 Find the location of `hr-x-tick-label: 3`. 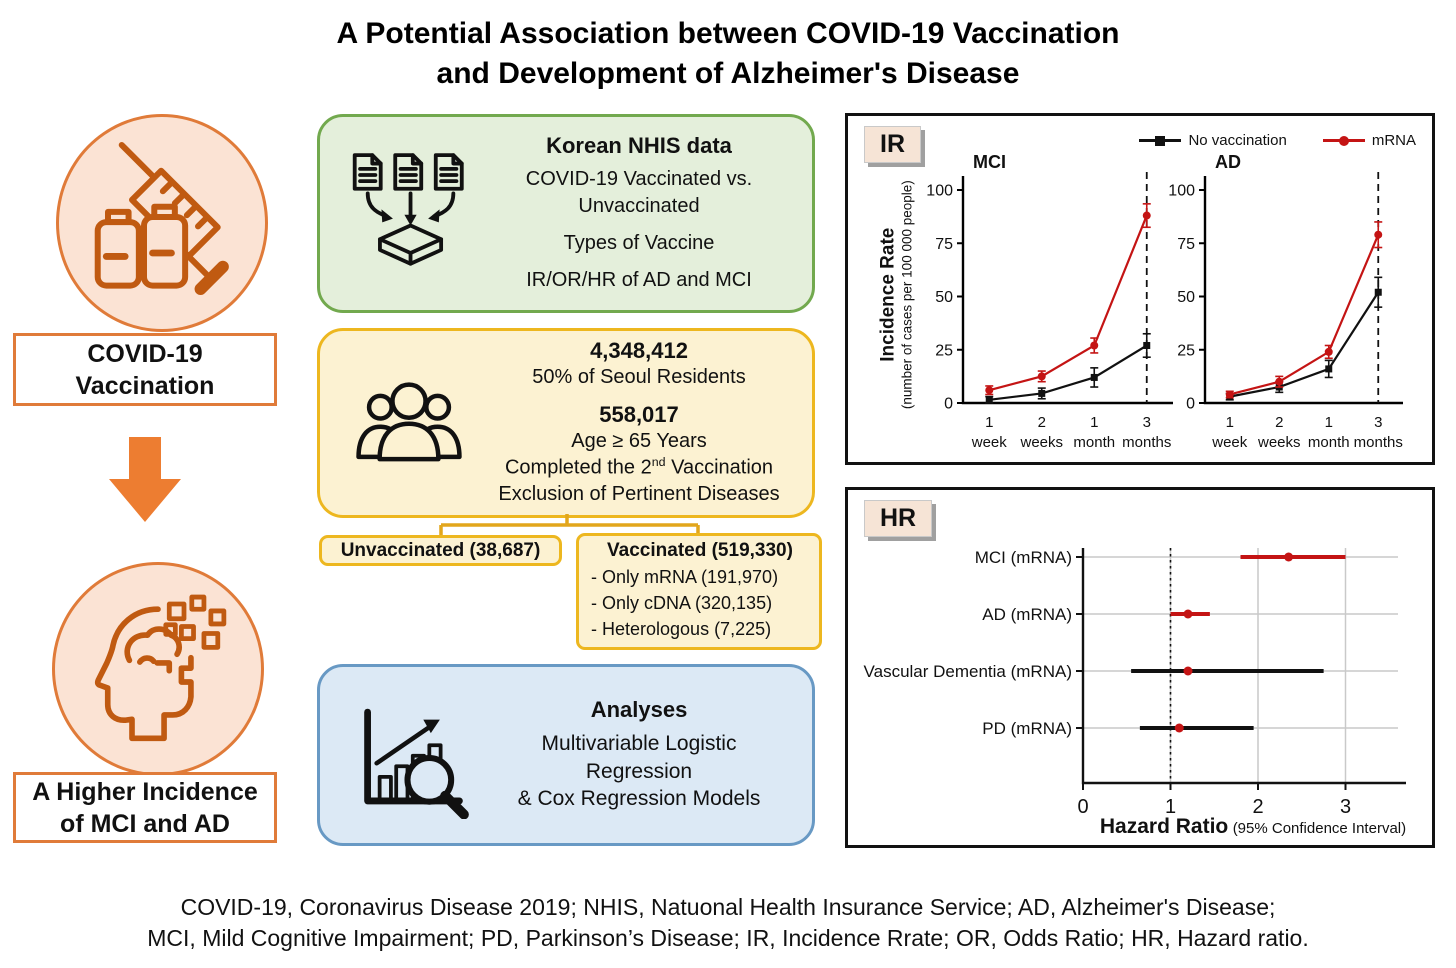

hr-x-tick-label: 3 is located at coordinates (1345, 807).